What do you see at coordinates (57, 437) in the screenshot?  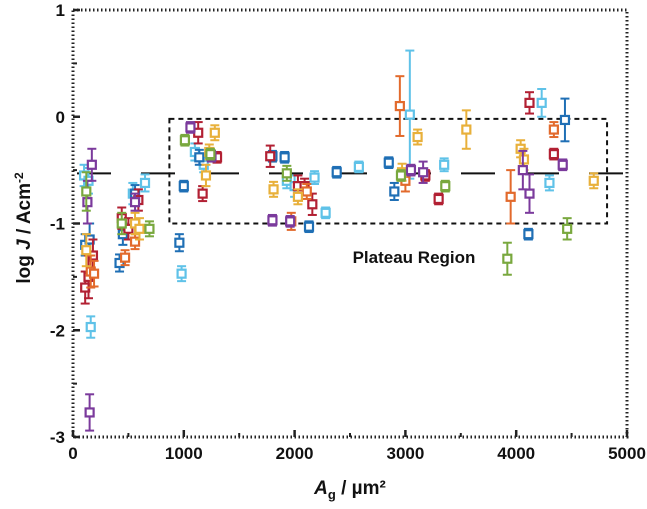 I see `y-tick-label: -3` at bounding box center [57, 437].